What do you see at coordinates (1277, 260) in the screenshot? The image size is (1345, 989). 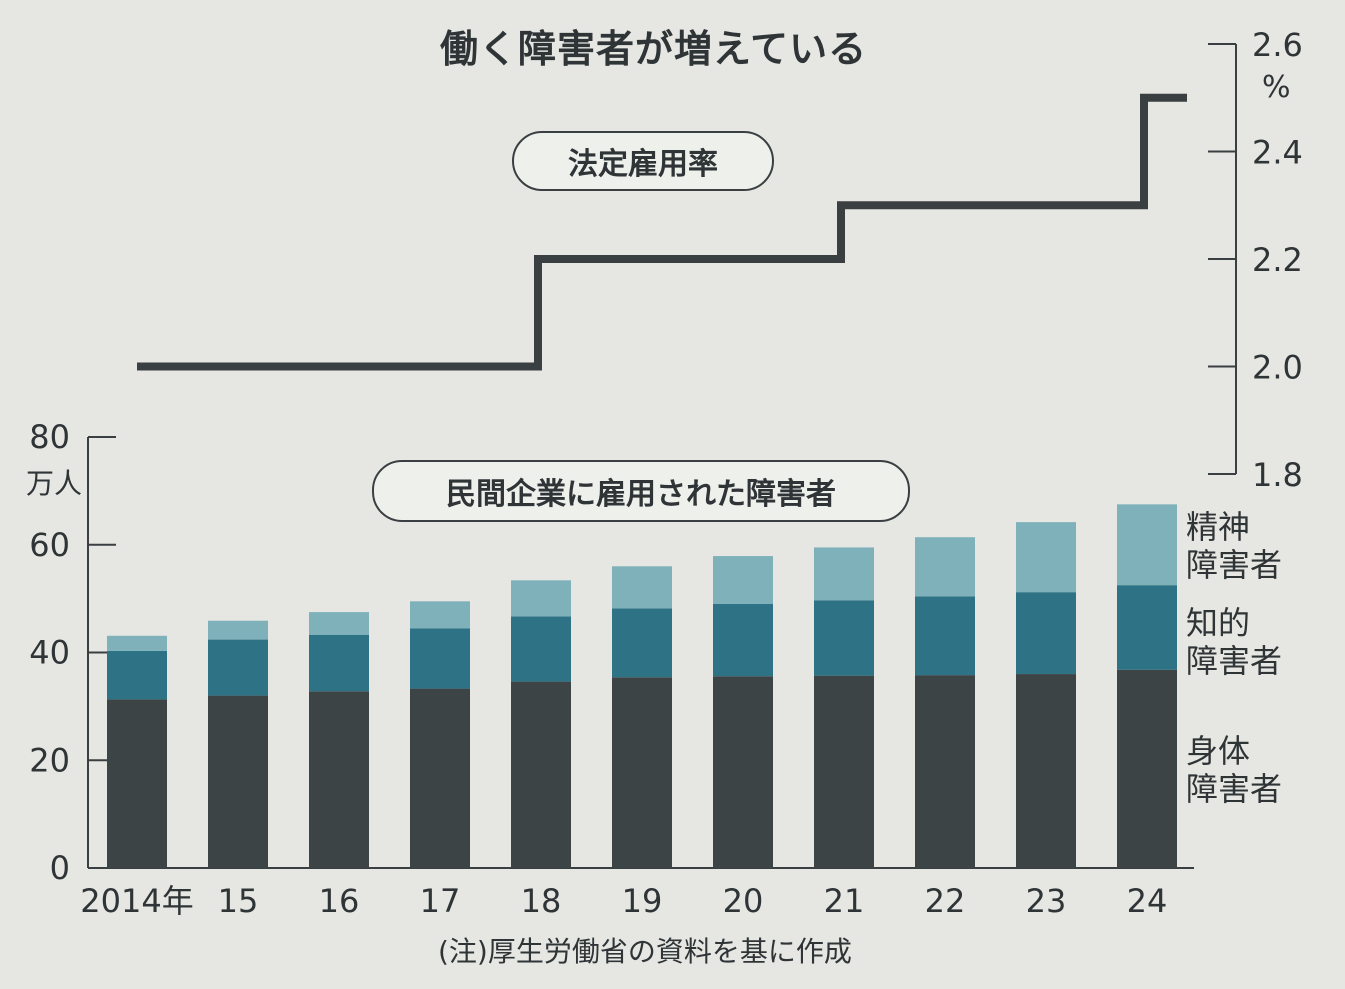 I see `rate-y-tick-label: 2.2` at bounding box center [1277, 260].